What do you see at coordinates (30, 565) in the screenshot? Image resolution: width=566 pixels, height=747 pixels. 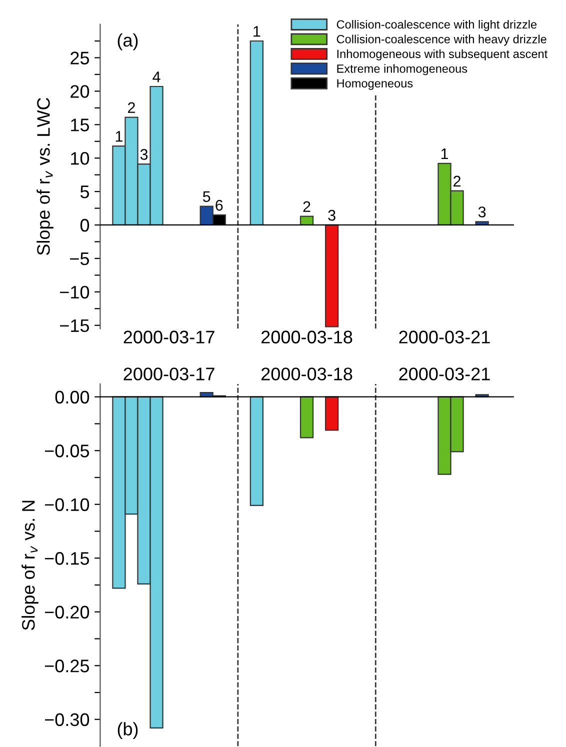 I see `y-axis-title: Slope of r$_{v}$ vs. N` at bounding box center [30, 565].